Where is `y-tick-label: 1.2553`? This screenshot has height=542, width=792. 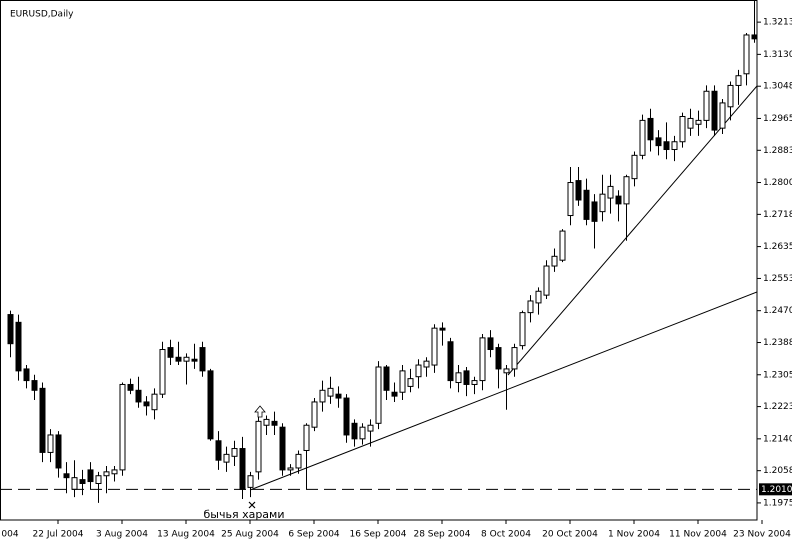 y-tick-label: 1.2553 is located at coordinates (777, 279).